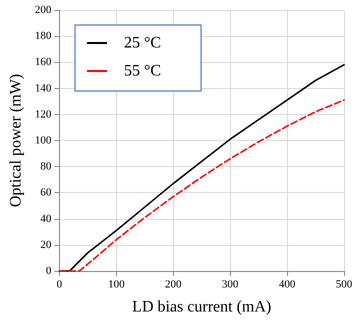  Describe the element at coordinates (46, 166) in the screenshot. I see `y-tick-label: 80` at that location.